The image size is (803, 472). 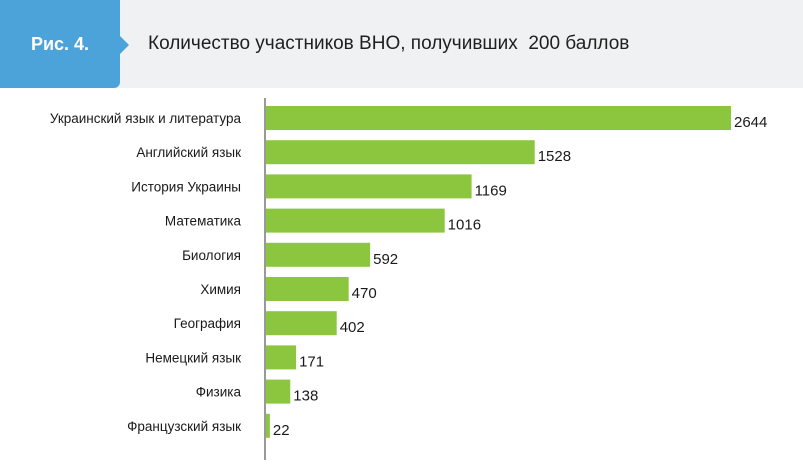 I want to click on category-label: Математика, so click(x=203, y=221).